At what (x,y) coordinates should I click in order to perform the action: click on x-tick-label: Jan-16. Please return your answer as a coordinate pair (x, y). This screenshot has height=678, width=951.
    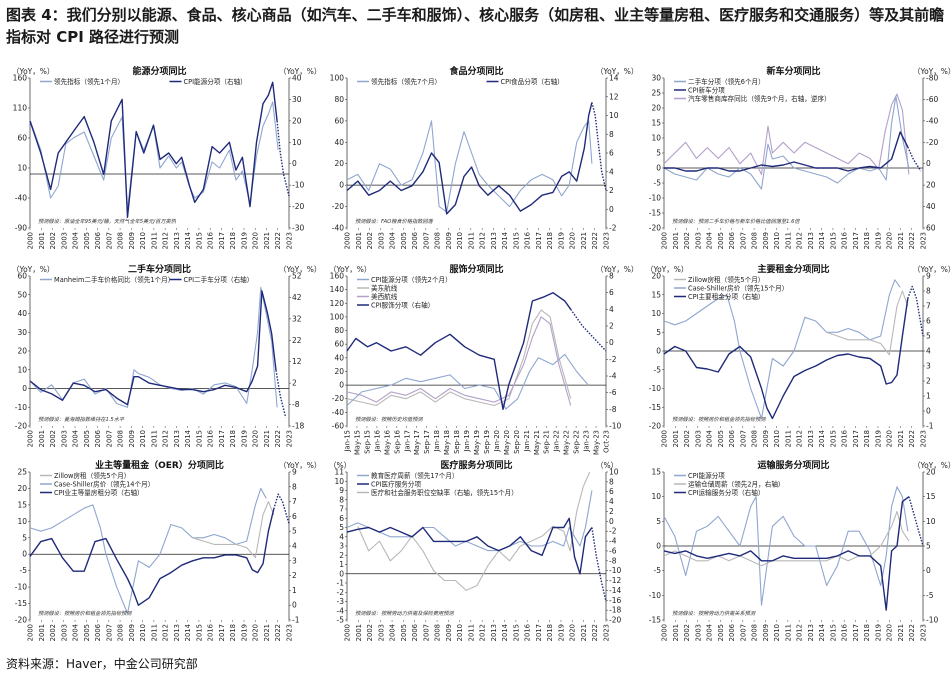
    Looking at the image, I should click on (377, 441).